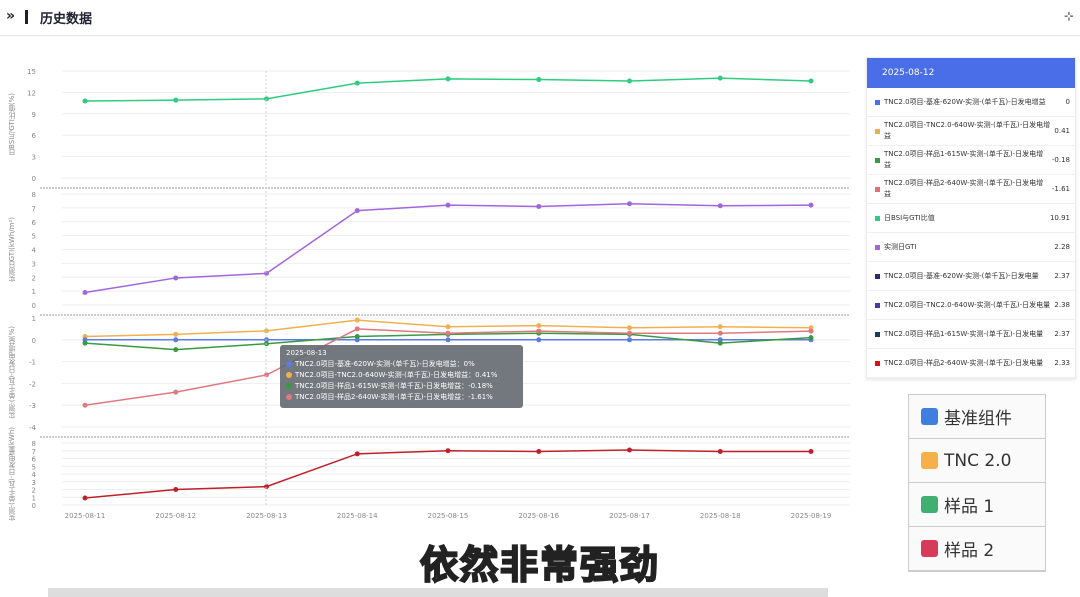 This screenshot has height=597, width=1080. What do you see at coordinates (438, 592) in the screenshot?
I see `horizontal-scrollbar` at bounding box center [438, 592].